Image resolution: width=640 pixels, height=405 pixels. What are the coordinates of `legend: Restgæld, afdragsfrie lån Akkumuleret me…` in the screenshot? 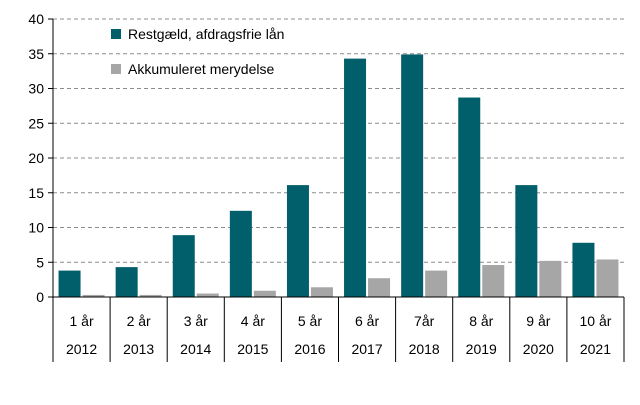 It's located at (197, 51).